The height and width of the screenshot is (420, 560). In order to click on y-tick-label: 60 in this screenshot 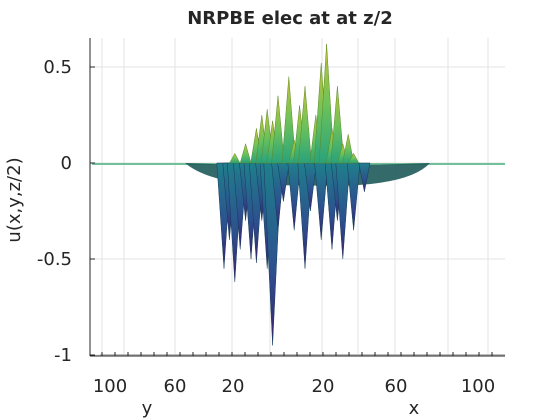, I will do `click(175, 386)`.